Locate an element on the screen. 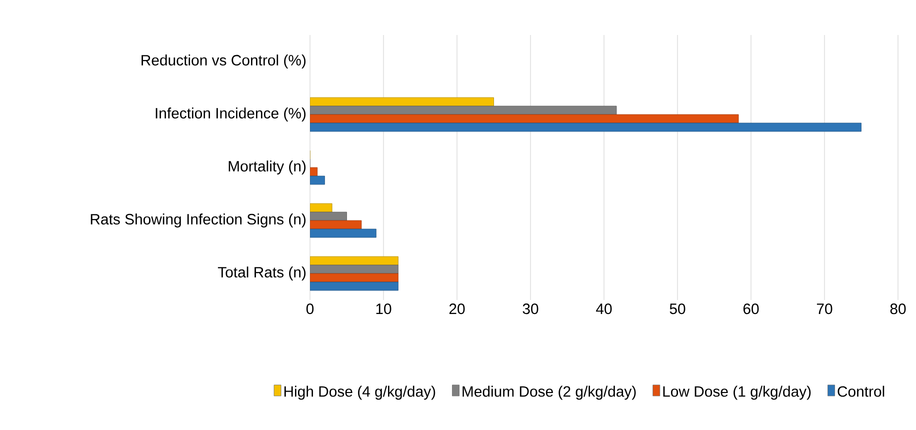  y-tick-label: Rats Showing Infection Signs (n) is located at coordinates (198, 221).